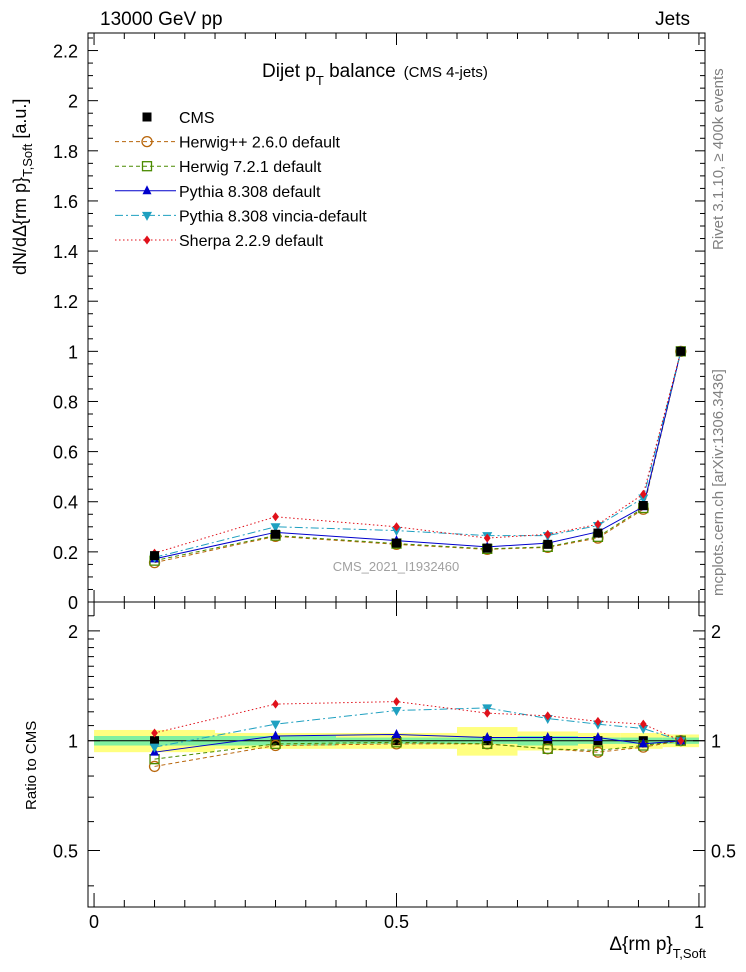  What do you see at coordinates (65, 152) in the screenshot?
I see `main-y-tick-label: 1.8` at bounding box center [65, 152].